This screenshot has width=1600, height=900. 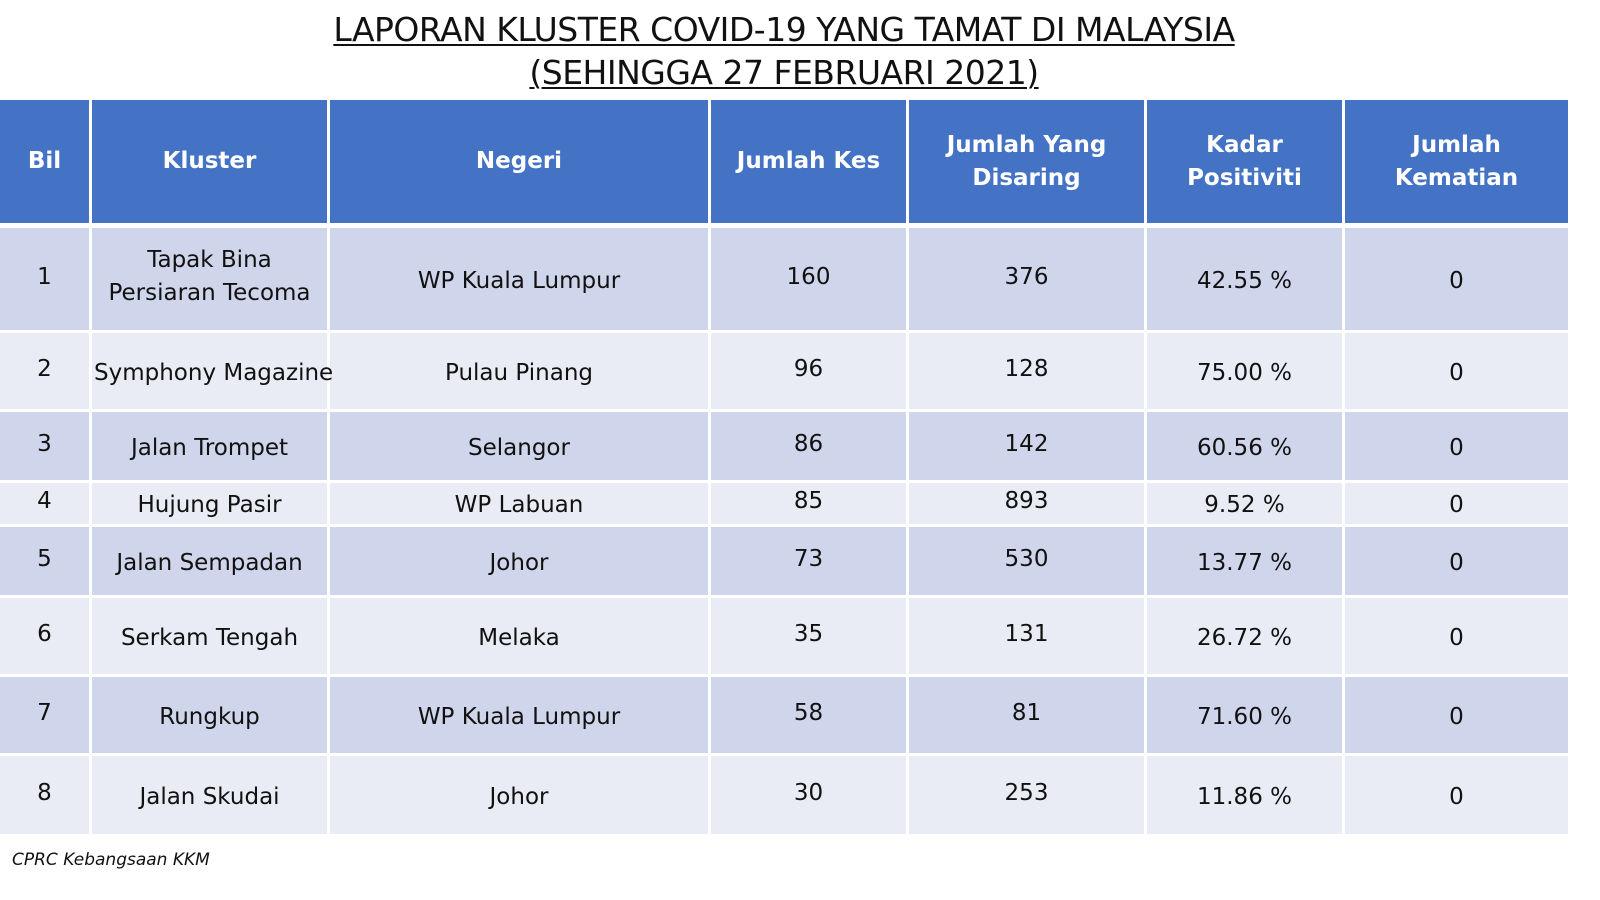 I want to click on cell-kluster: Jalan Trompet, so click(x=211, y=447).